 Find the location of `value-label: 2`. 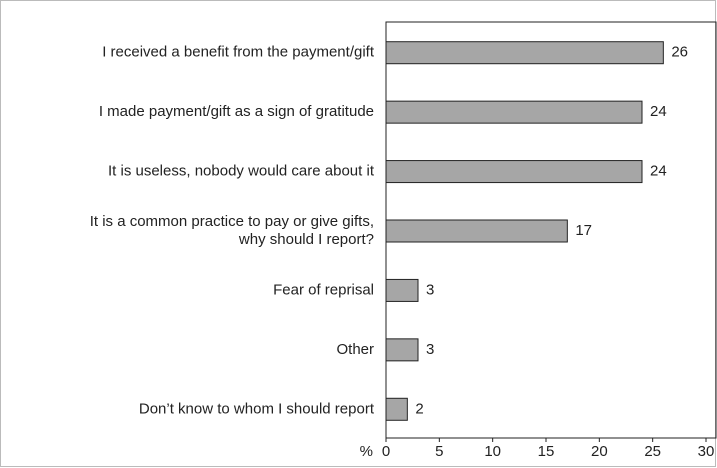

value-label: 2 is located at coordinates (419, 408).